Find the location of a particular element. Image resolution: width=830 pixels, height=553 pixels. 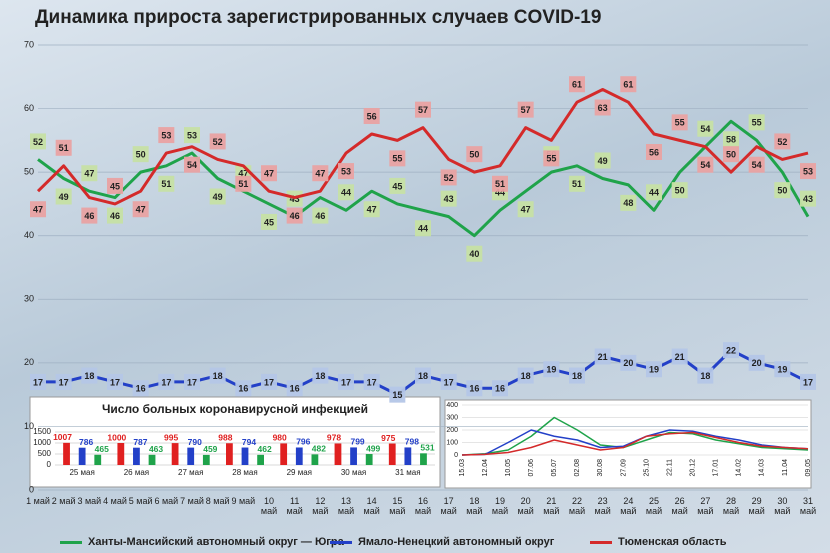

legend-item: Ямало-Ненецкий автономный округ is located at coordinates (442, 542).